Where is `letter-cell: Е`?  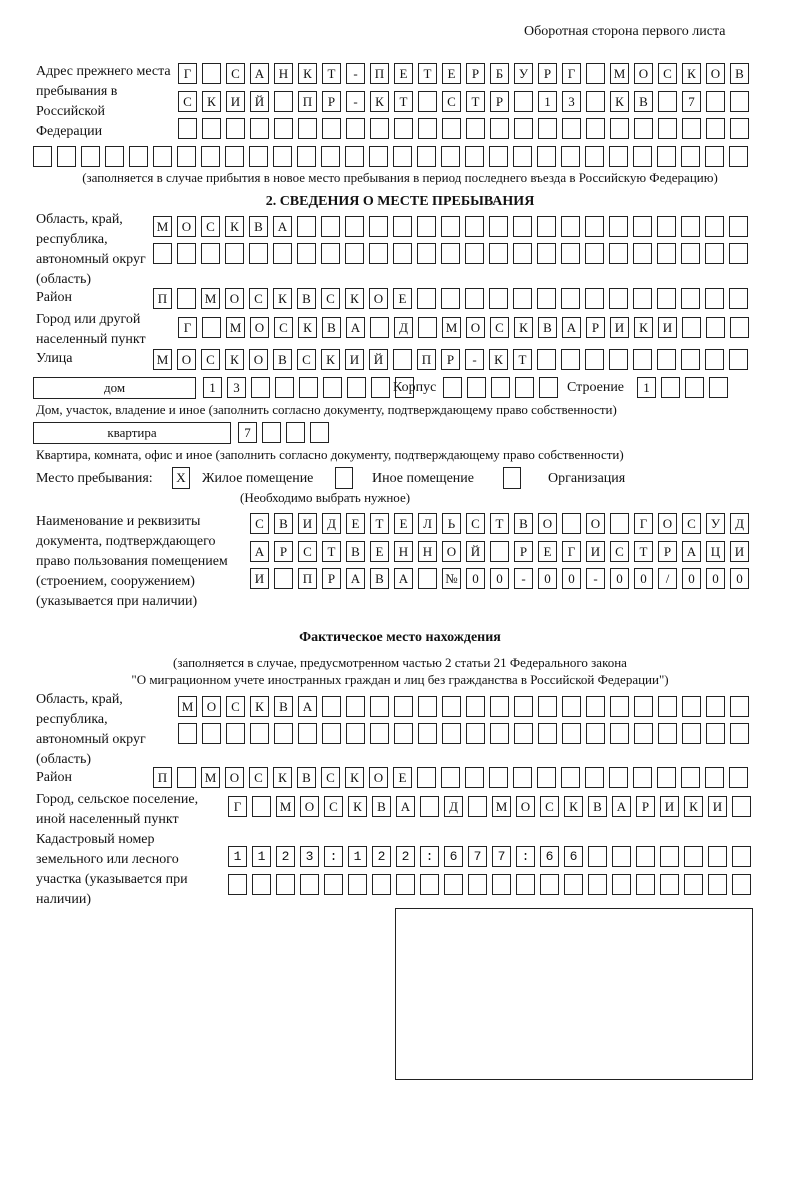
letter-cell: Е is located at coordinates (547, 551).